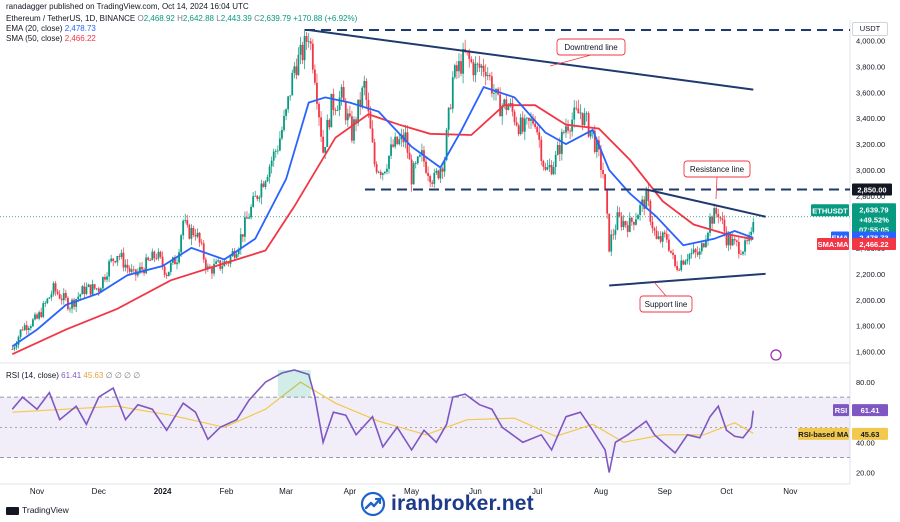 Image resolution: width=900 pixels, height=522 pixels. I want to click on resistance-callout-pointer, so click(716, 188).